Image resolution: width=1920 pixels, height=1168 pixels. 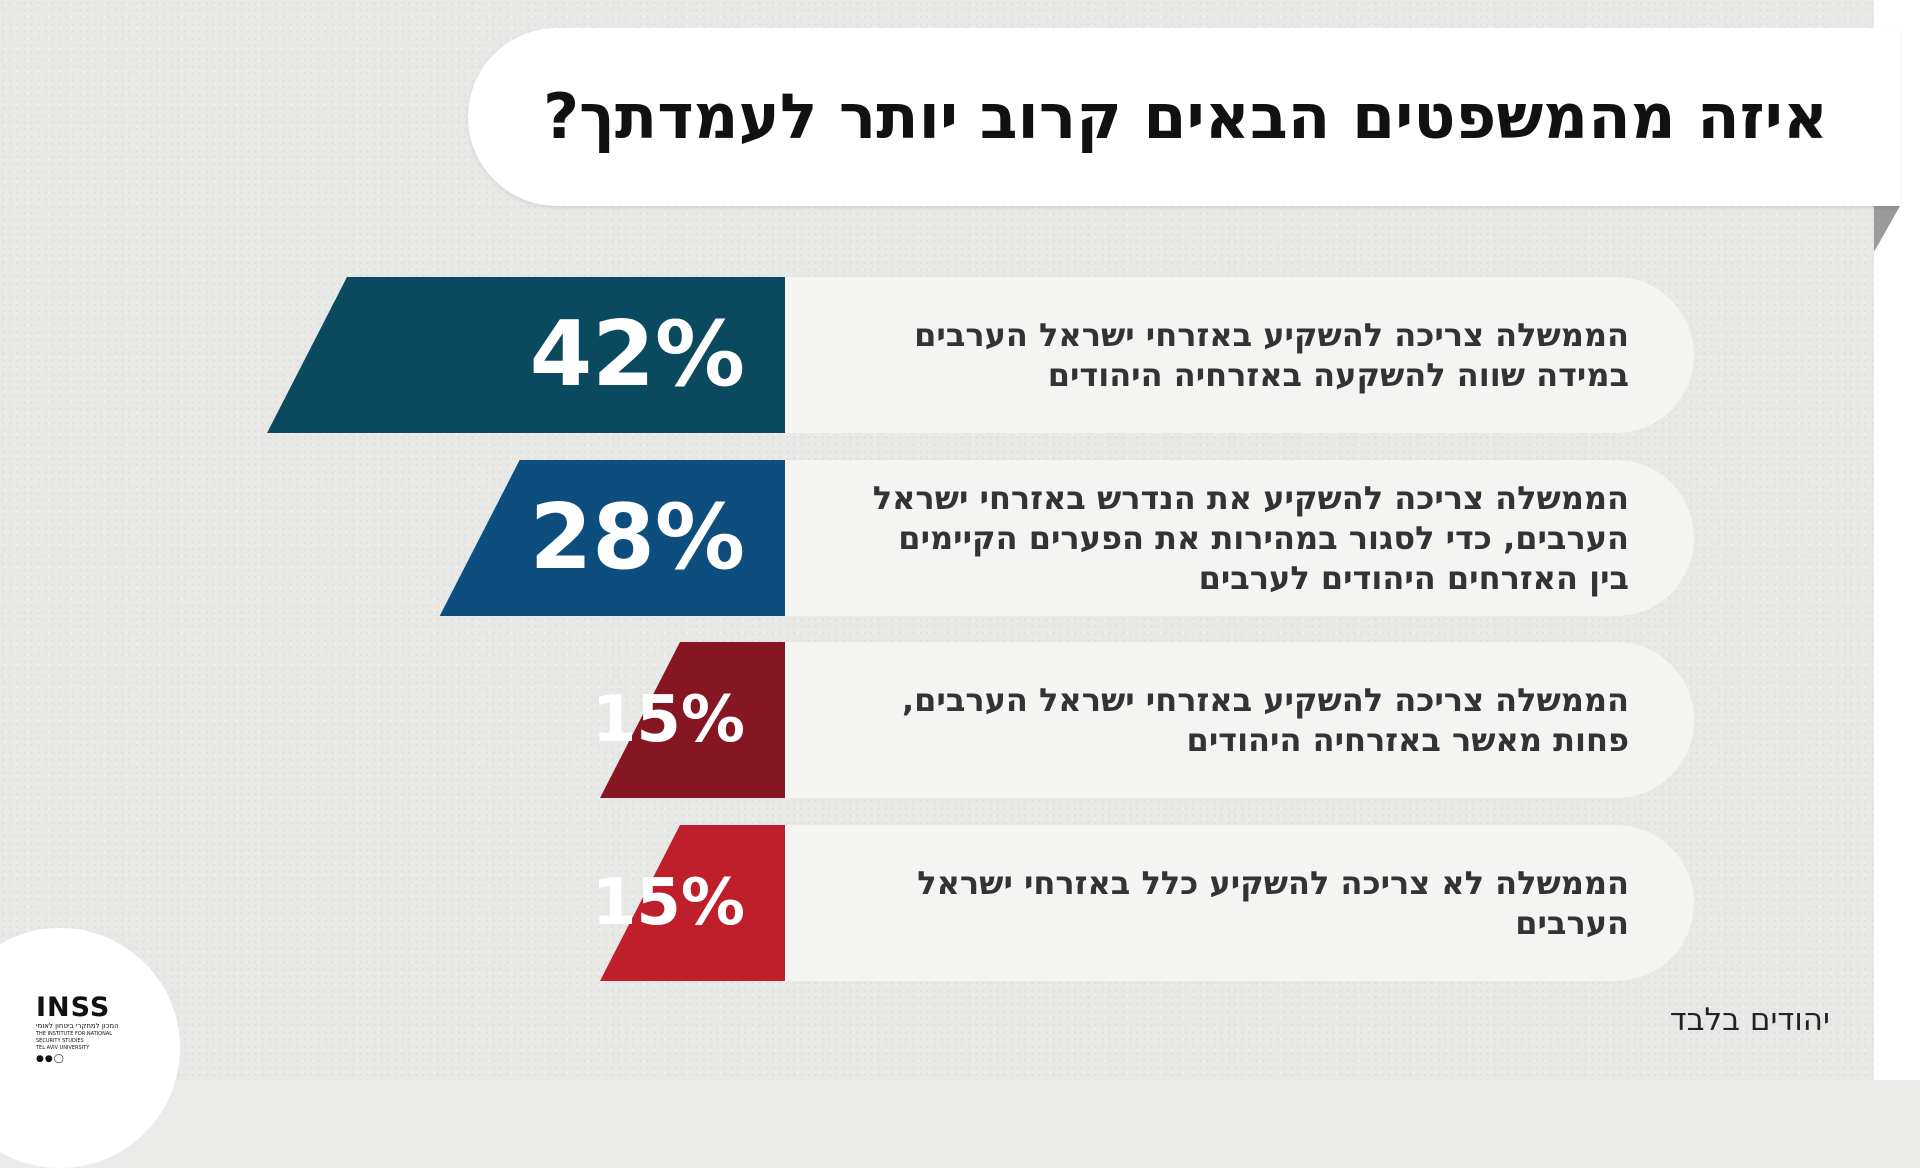 I want to click on title-banner: איזה מהמשפטים הבאים קרוב יותר לעמדתך?, so click(x=1184, y=117).